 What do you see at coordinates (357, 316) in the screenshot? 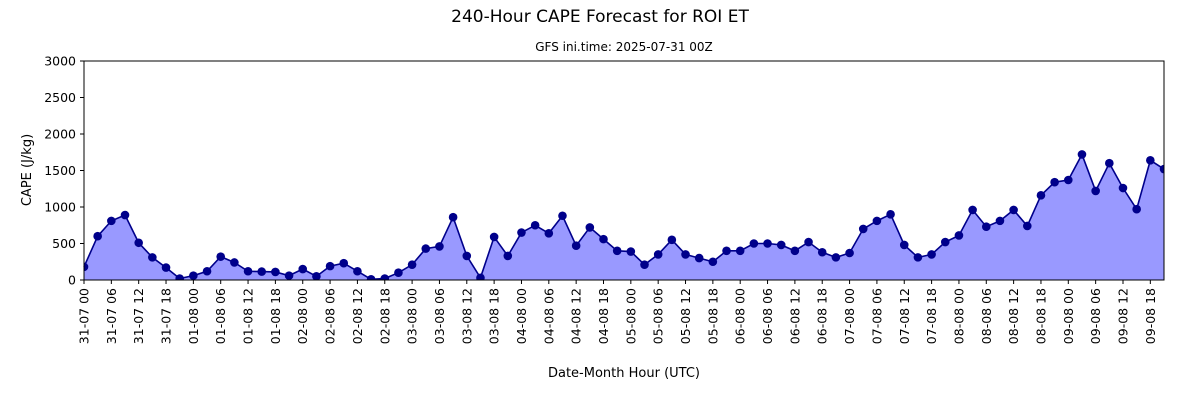
I see `x-tick-label: 02-08 12` at bounding box center [357, 316].